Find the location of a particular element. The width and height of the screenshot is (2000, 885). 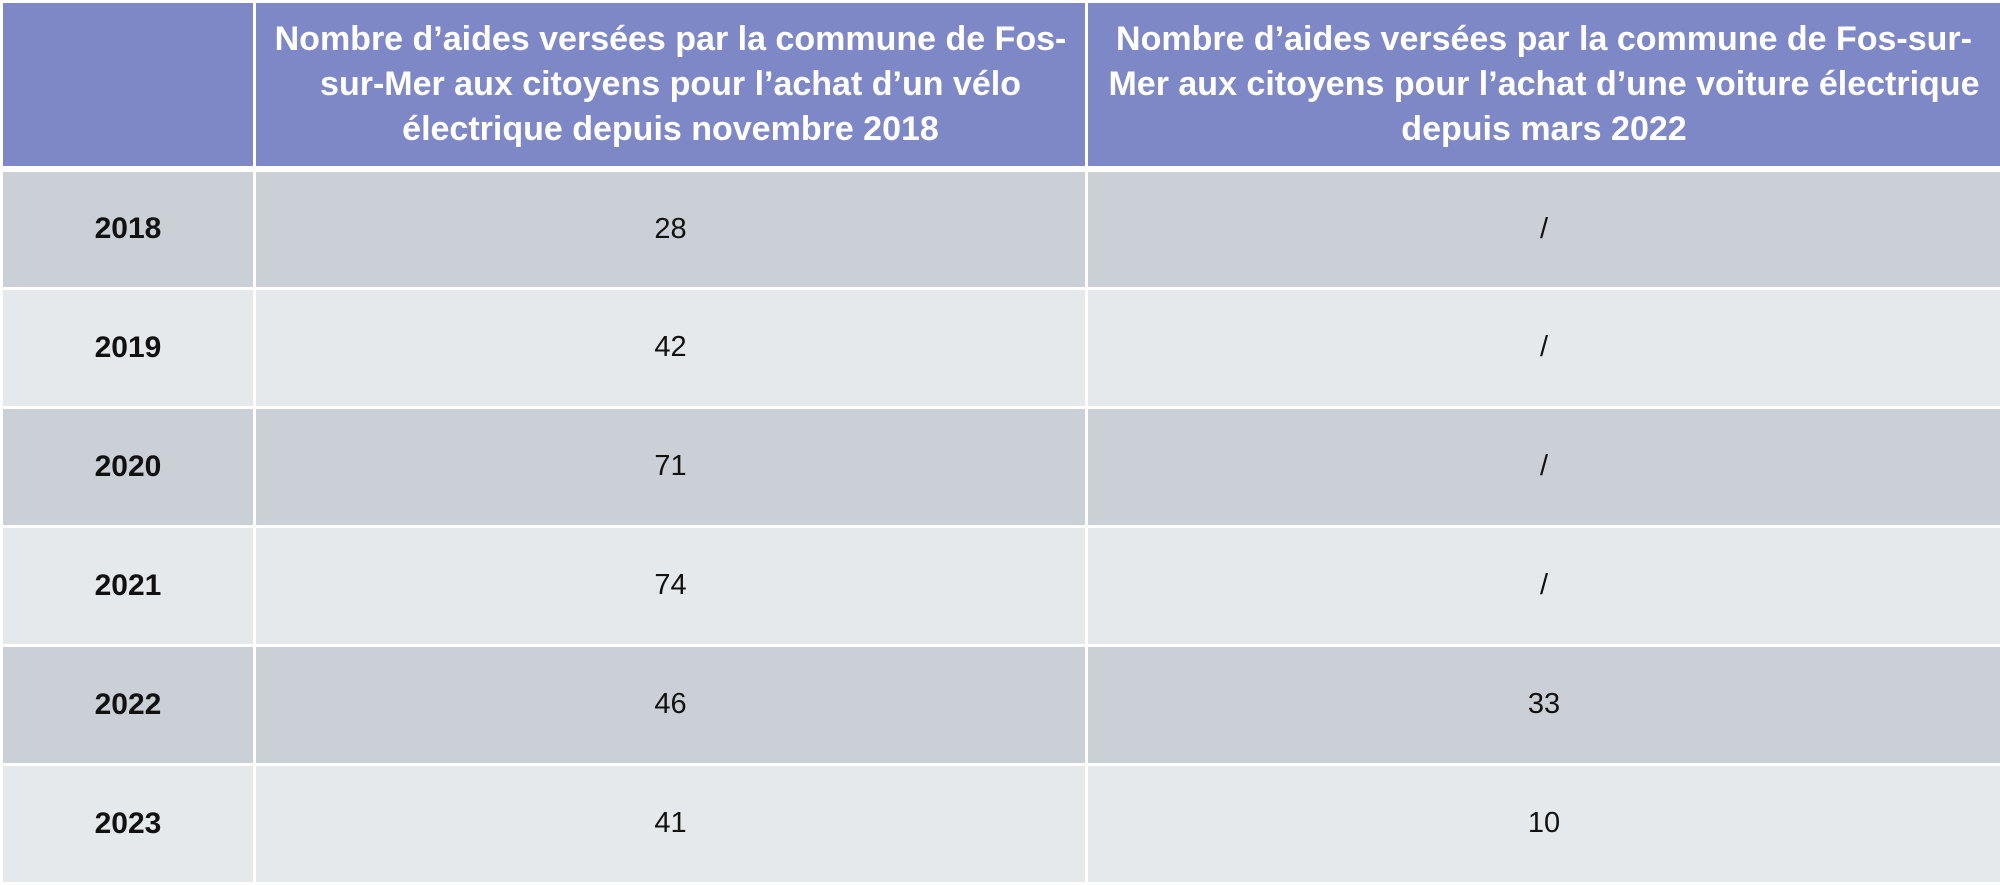

row-bike-cell: 41 is located at coordinates (671, 823).